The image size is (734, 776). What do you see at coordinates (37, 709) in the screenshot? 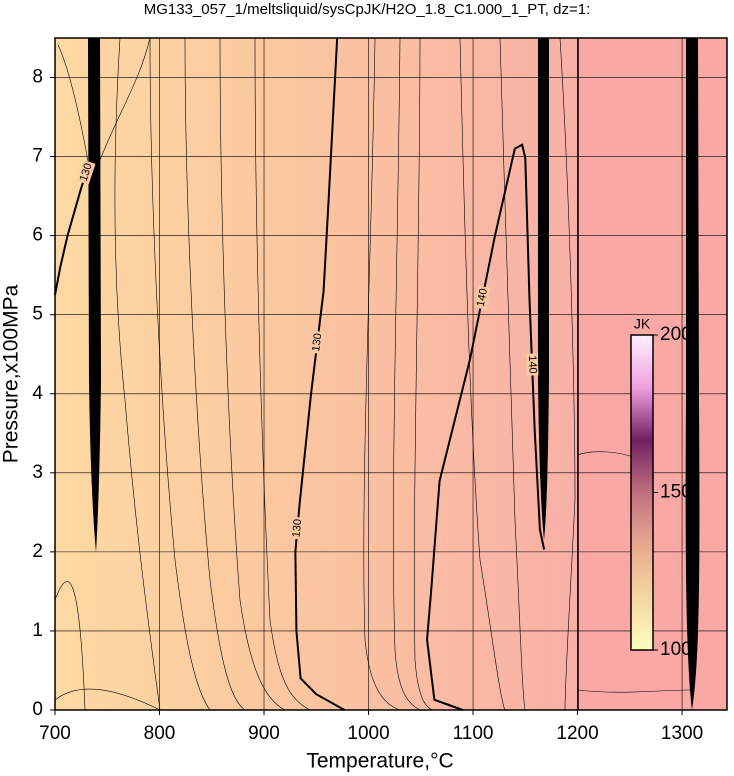
I see `y-tick-label: 0` at bounding box center [37, 709].